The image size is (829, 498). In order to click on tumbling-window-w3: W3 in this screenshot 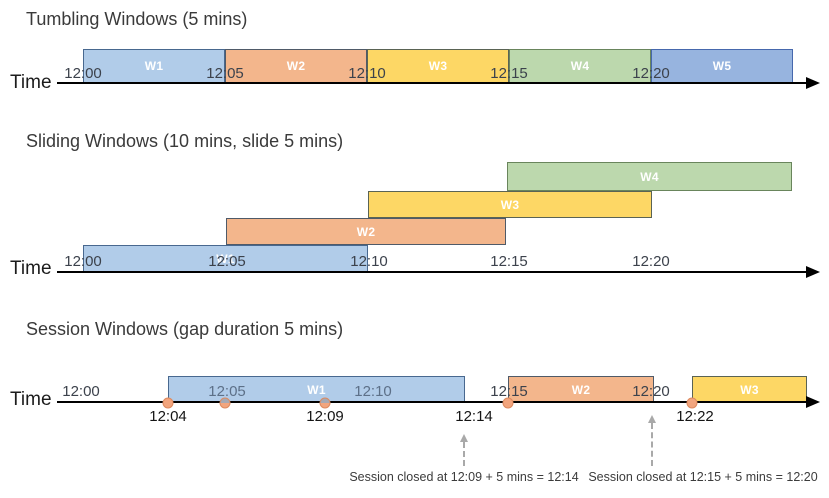, I will do `click(438, 66)`.